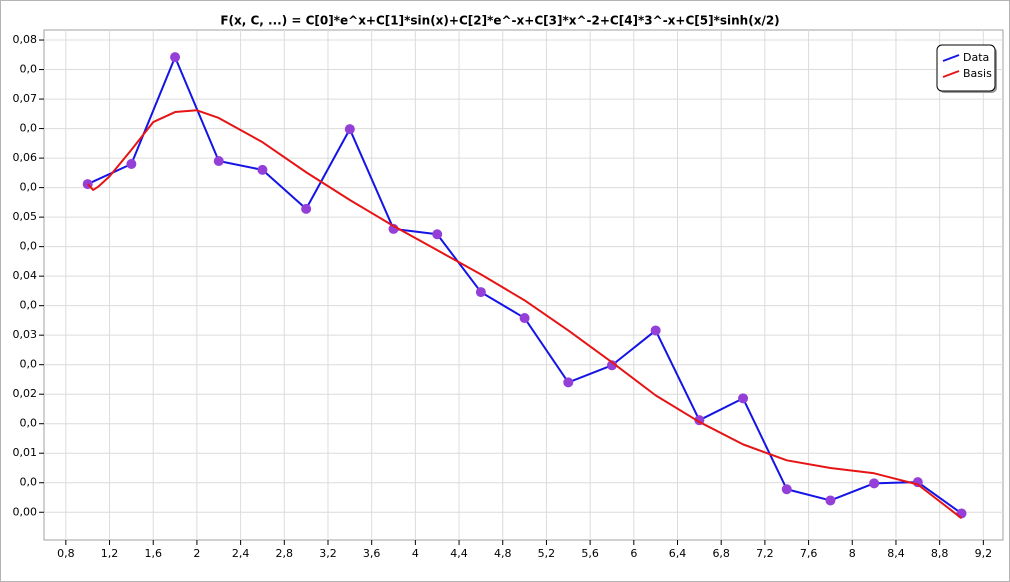 The width and height of the screenshot is (1010, 582). I want to click on x-tick-label: 2, so click(196, 553).